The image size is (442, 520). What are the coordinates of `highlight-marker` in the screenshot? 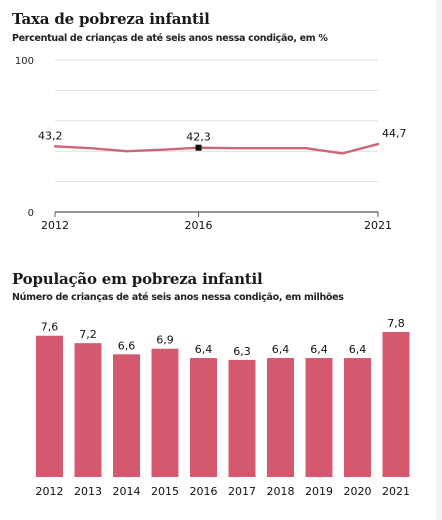 It's located at (198, 147).